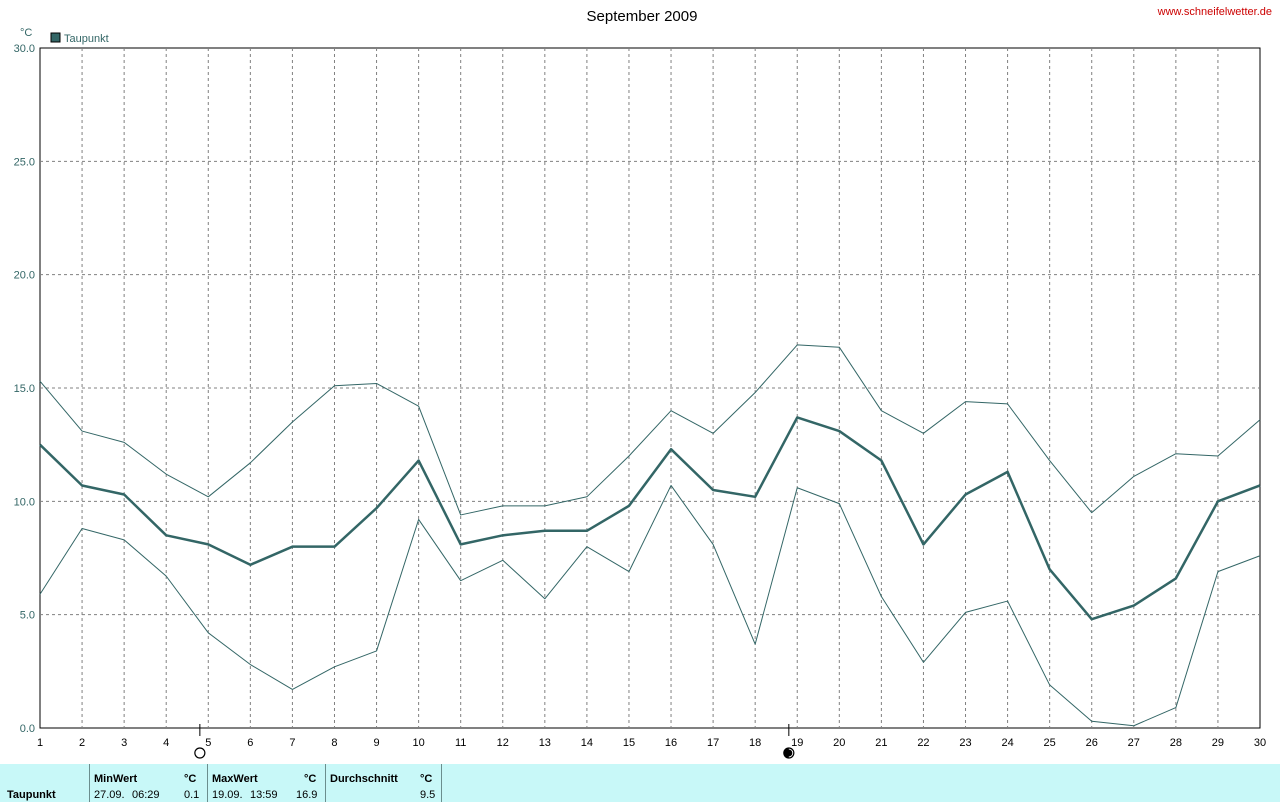  I want to click on x-tick-label: 22, so click(923, 743).